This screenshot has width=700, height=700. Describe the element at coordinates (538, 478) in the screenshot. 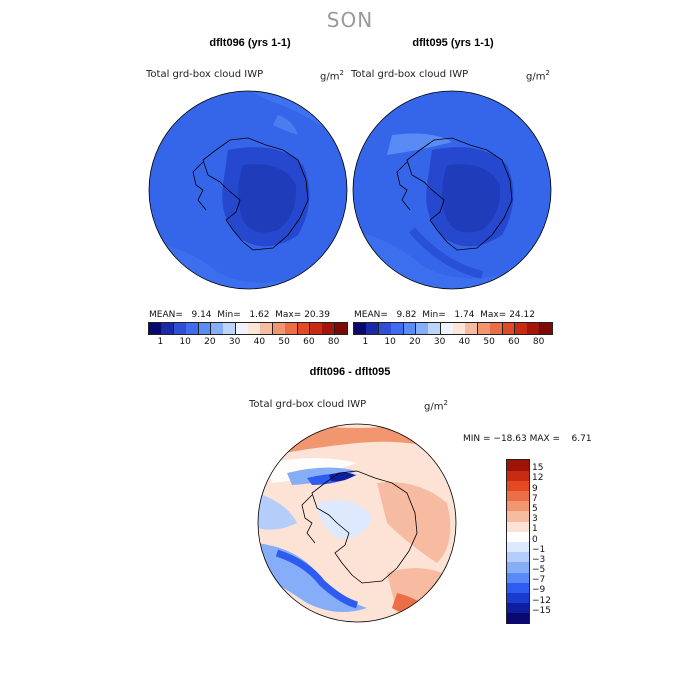

I see `colorbar-tick-label: 12` at that location.